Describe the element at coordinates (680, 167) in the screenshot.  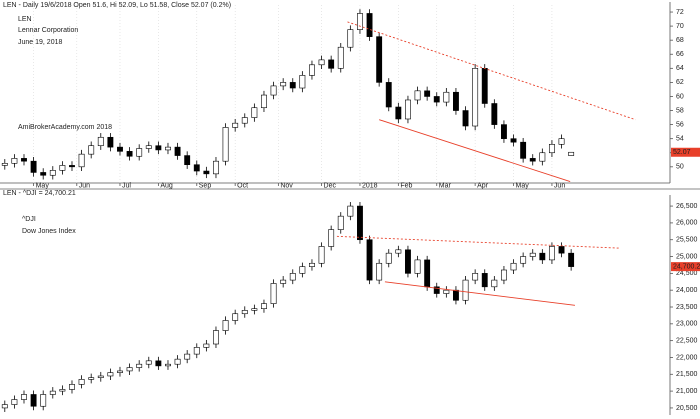
I see `y-tick-label: 50` at that location.